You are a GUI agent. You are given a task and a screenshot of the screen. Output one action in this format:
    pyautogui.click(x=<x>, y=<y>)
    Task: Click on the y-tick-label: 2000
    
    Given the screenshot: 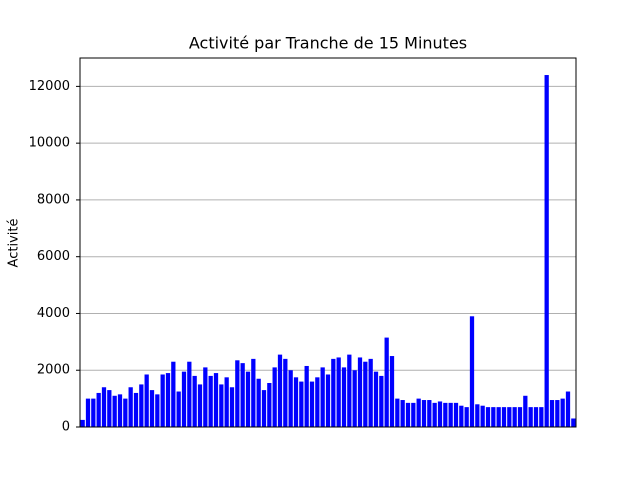 What is the action you would take?
    pyautogui.click(x=53, y=370)
    